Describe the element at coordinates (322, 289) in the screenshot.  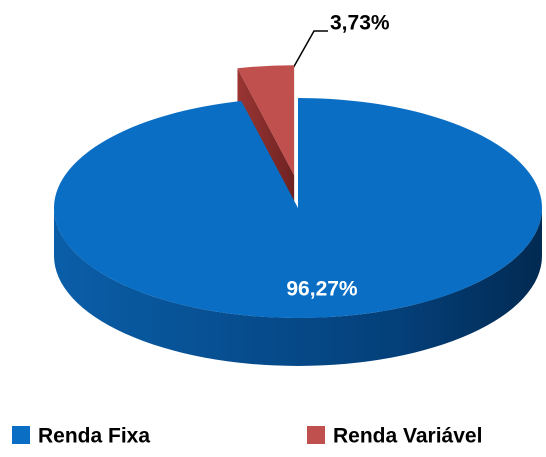
I see `data-label: 96,27%` at that location.